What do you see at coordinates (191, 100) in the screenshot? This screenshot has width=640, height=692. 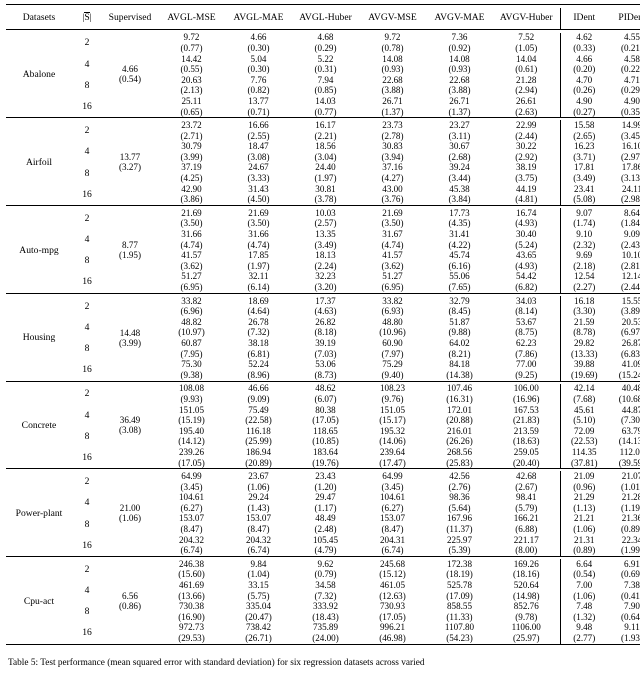 I see `metric-mean-cell: 25.11` at bounding box center [191, 100].